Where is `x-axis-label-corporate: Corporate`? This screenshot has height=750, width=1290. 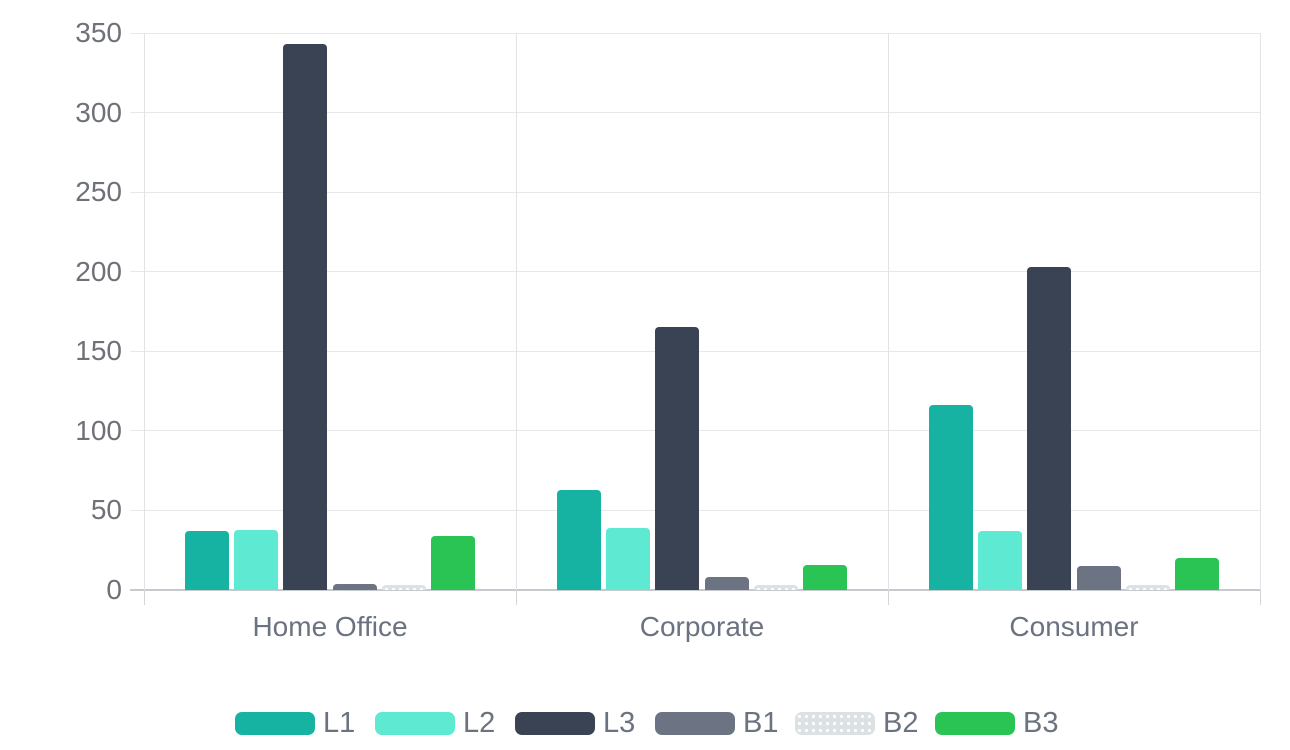 x-axis-label-corporate: Corporate is located at coordinates (702, 626).